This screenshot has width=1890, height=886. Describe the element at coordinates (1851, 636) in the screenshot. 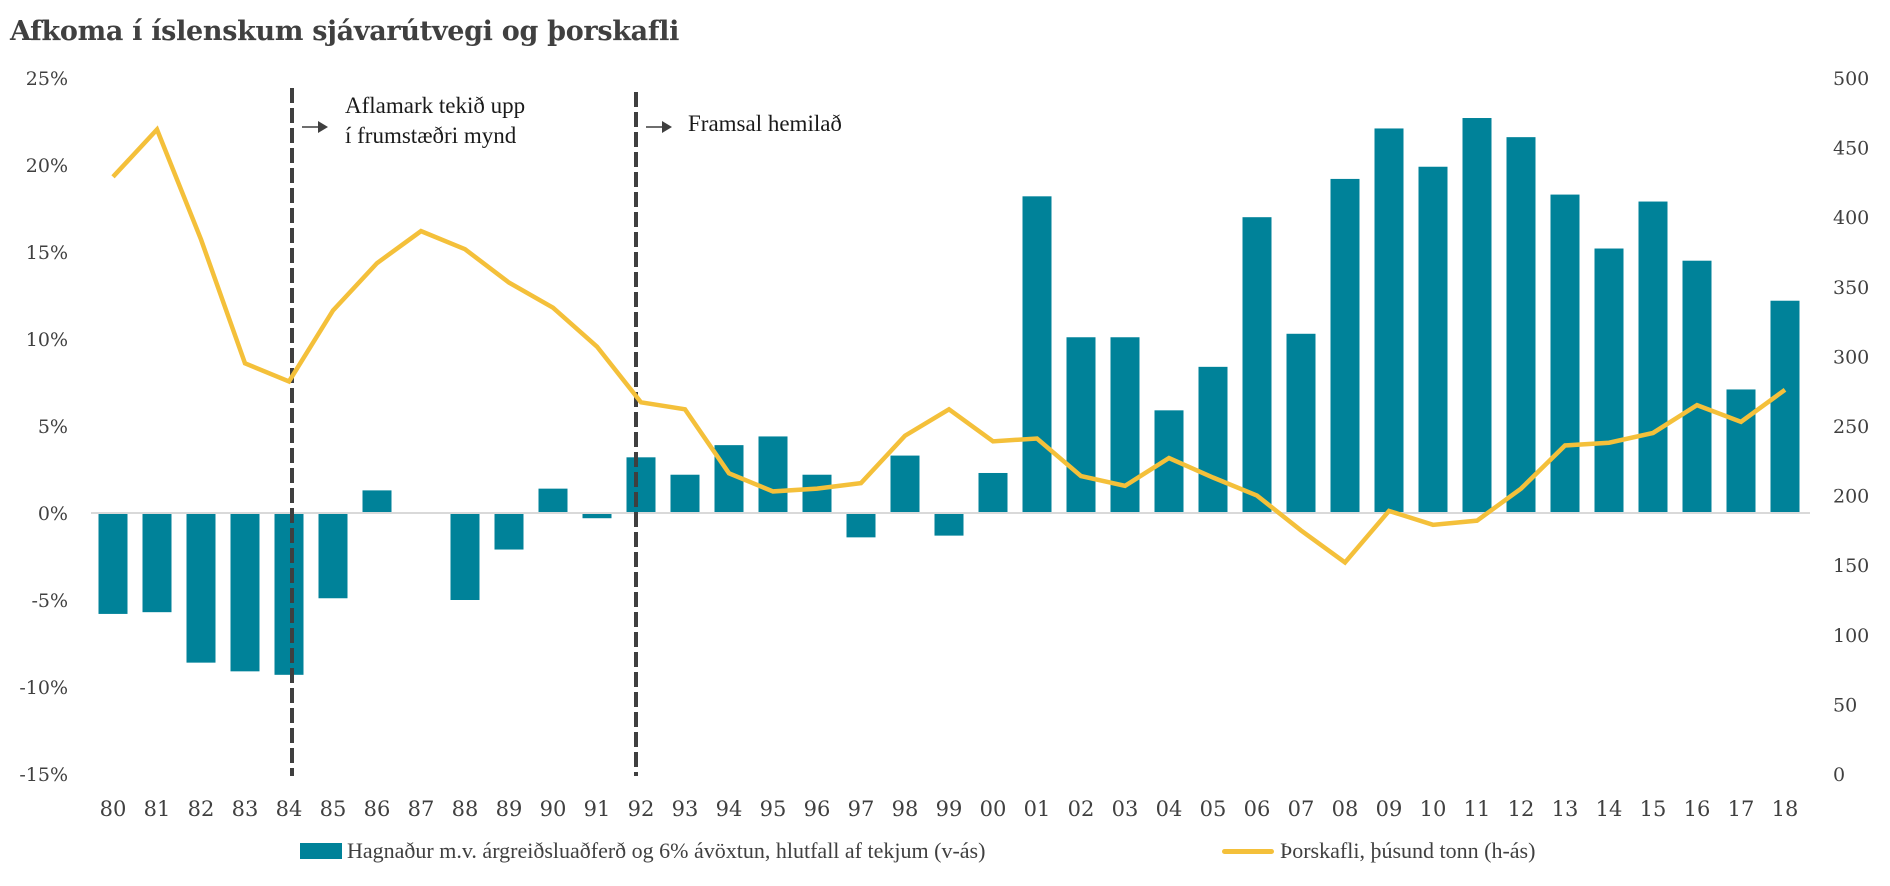

I see `right-tick-label: 100` at that location.